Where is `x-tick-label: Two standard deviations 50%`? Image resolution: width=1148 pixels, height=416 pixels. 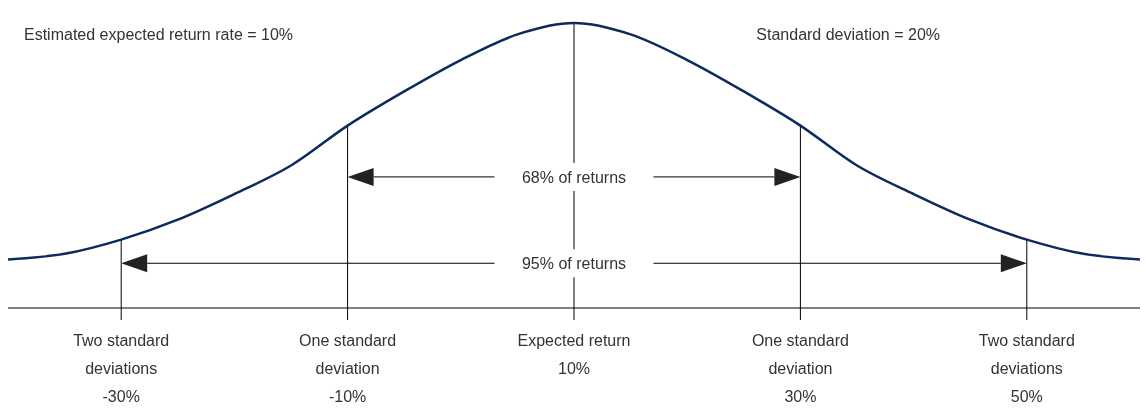 x-tick-label: Two standard deviations 50% is located at coordinates (1026, 368).